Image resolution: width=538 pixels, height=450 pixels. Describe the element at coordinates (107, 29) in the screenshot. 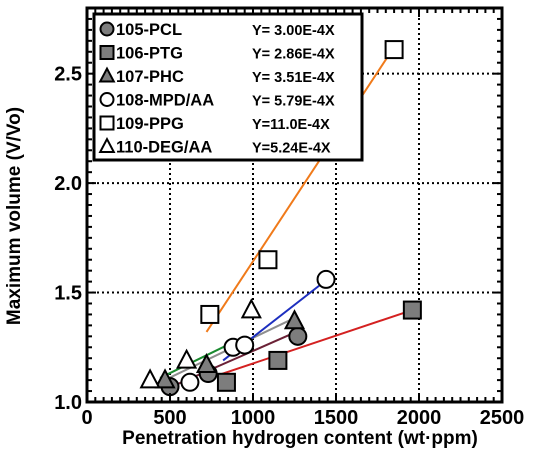

I see `legend-marker-105-pcl` at that location.